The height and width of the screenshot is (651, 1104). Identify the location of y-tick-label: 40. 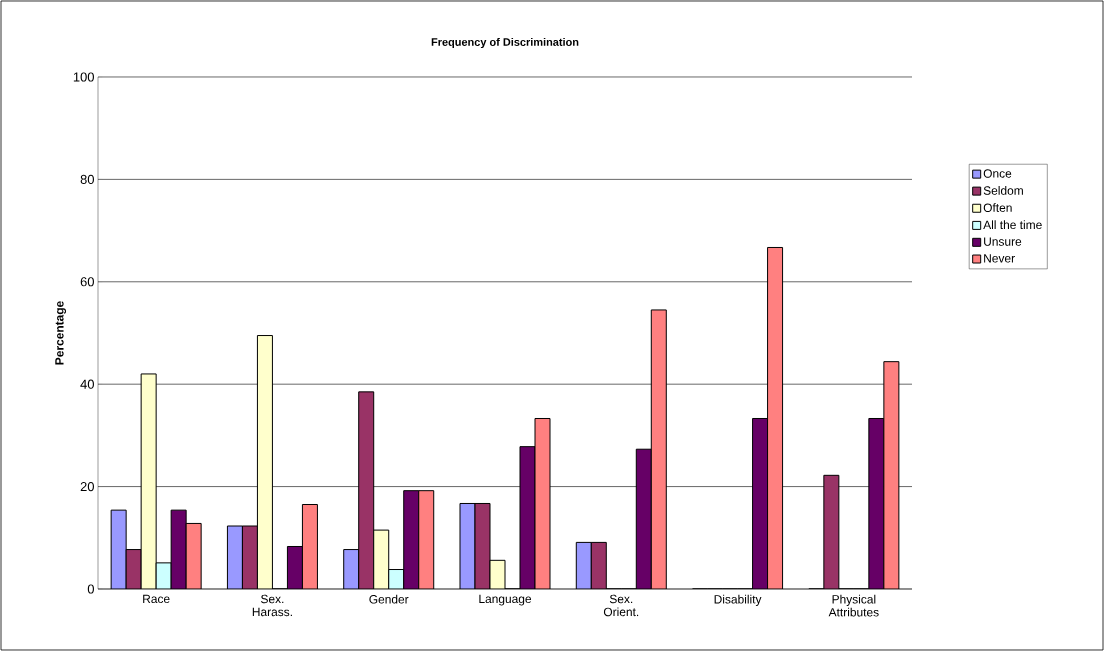
(87, 384).